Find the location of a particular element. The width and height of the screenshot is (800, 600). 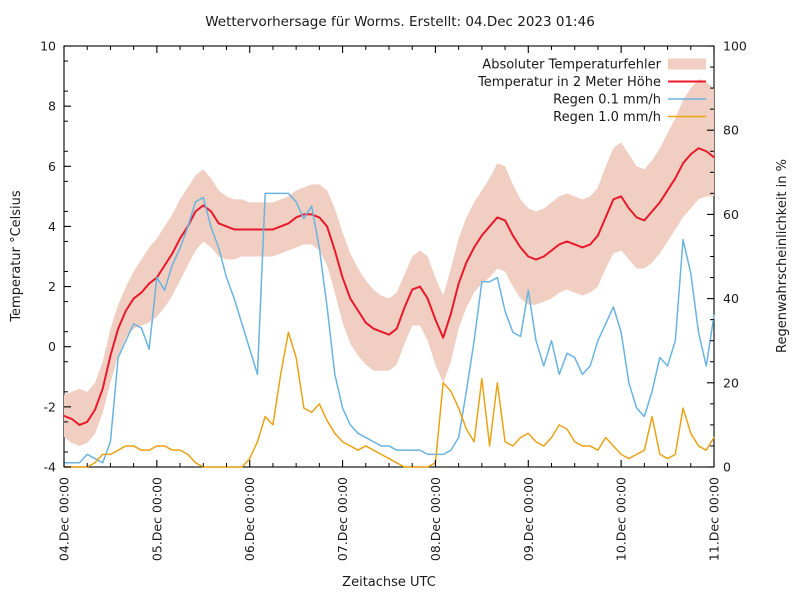

y-tick-label-left: 2 is located at coordinates (52, 286).